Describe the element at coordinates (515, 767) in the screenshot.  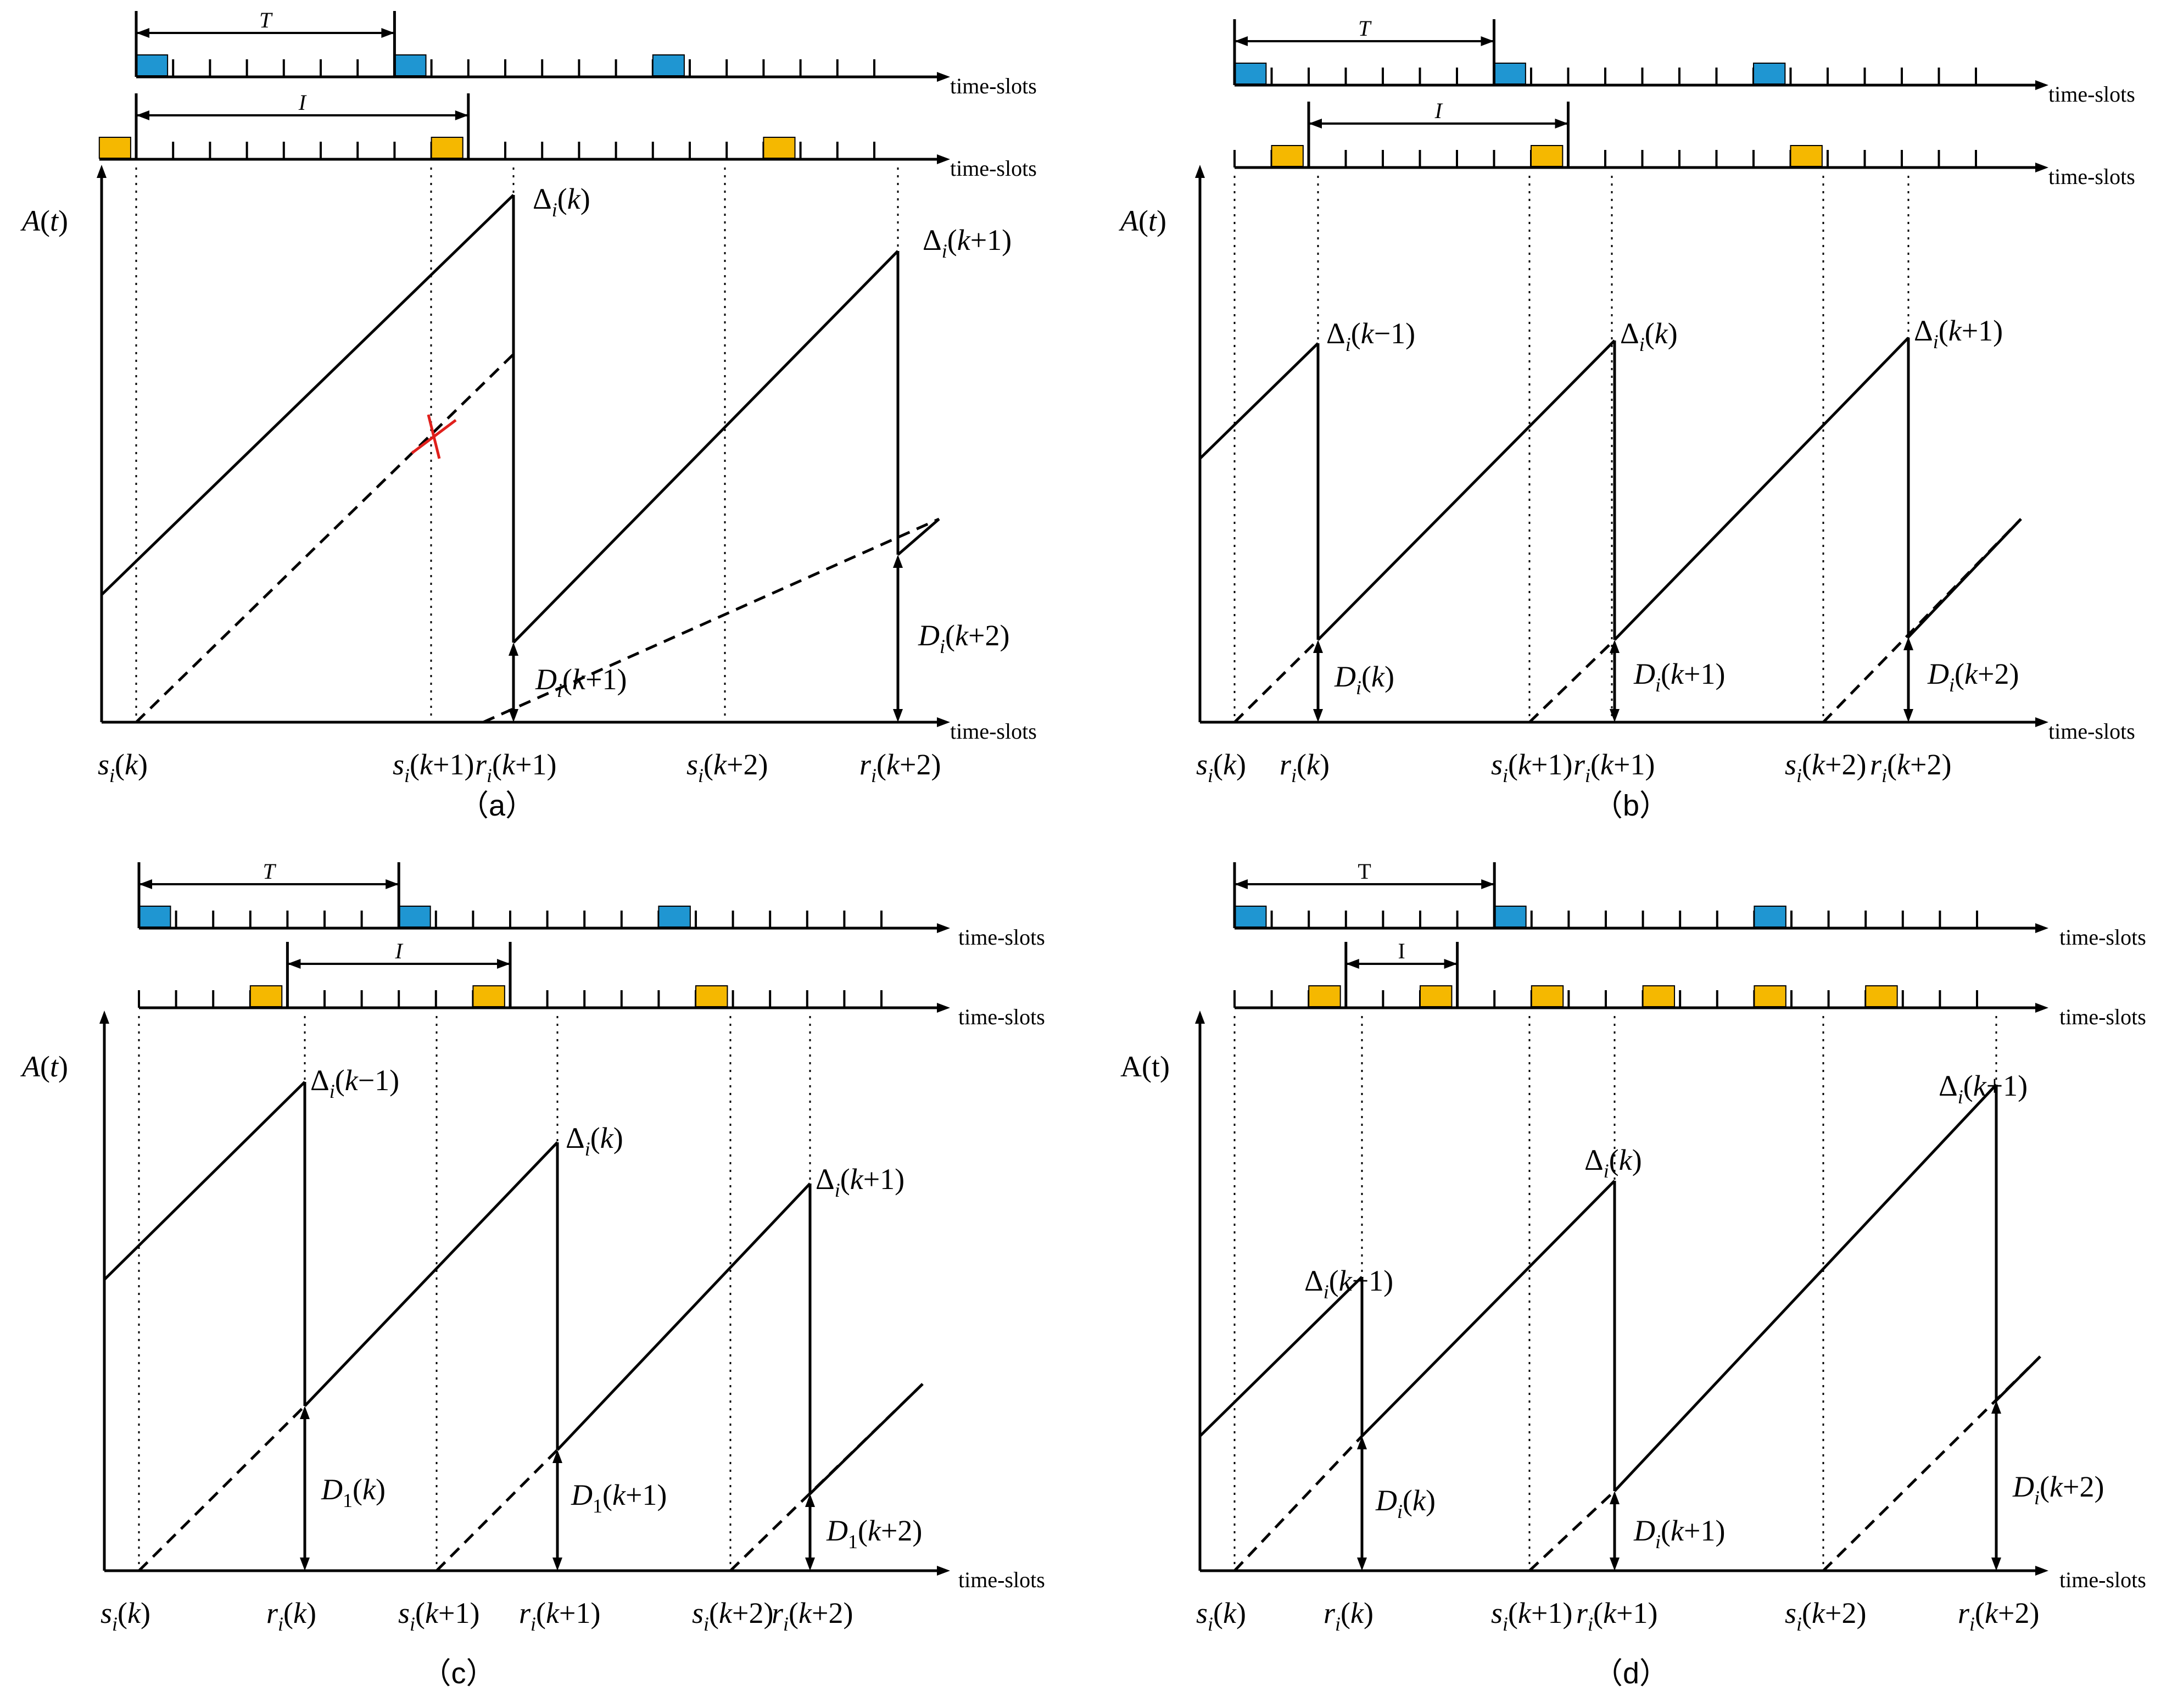
I see `x-tick-label: ri(k+1)` at that location.